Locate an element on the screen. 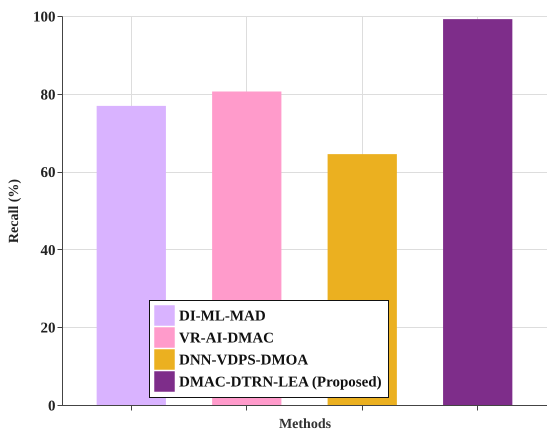  legend-label: DI-ML-MAD is located at coordinates (222, 316).